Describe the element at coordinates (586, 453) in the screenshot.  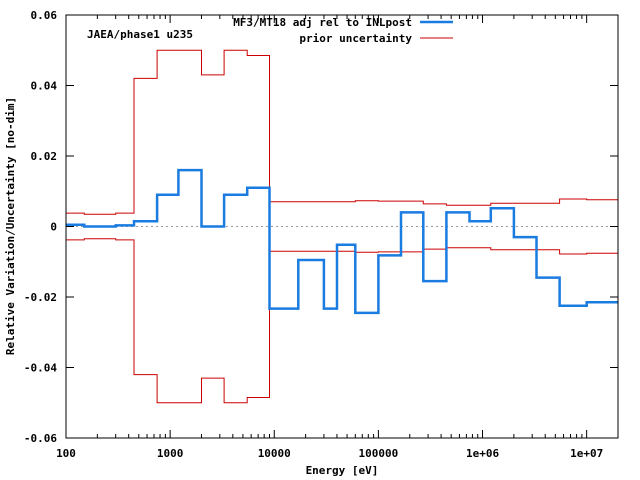
I see `x-tick-label: 1e+07` at that location.